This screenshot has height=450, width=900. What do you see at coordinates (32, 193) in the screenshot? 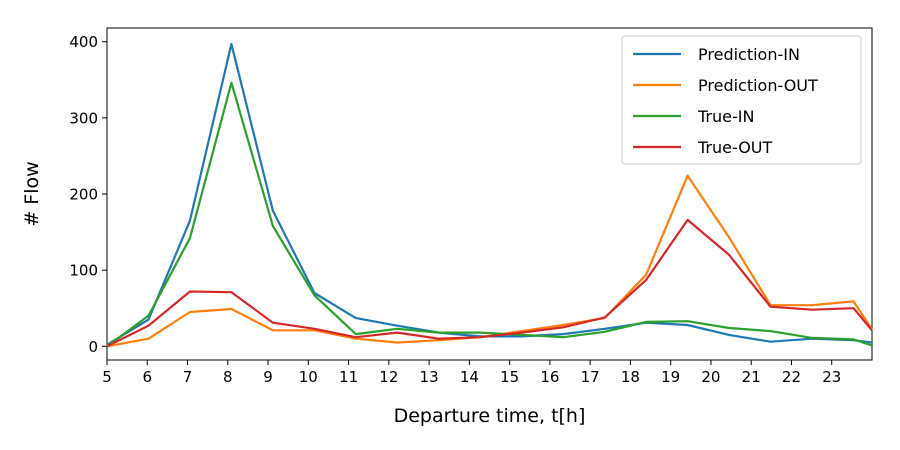
I see `y-axis-label: # Flow` at bounding box center [32, 193].